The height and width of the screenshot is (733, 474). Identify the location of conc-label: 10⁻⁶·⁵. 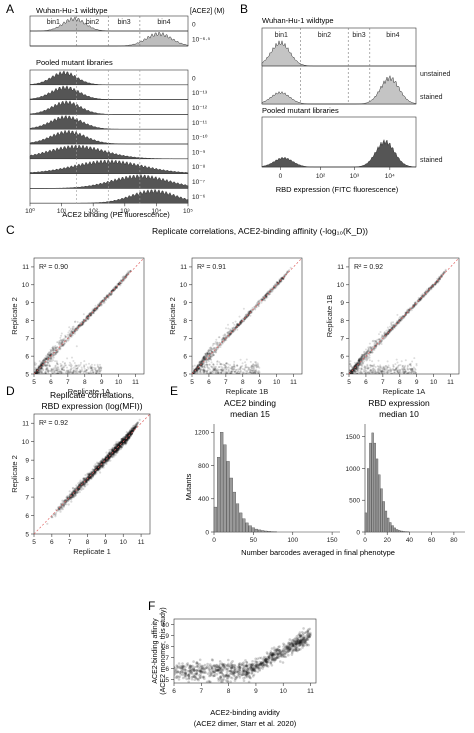
(201, 40).